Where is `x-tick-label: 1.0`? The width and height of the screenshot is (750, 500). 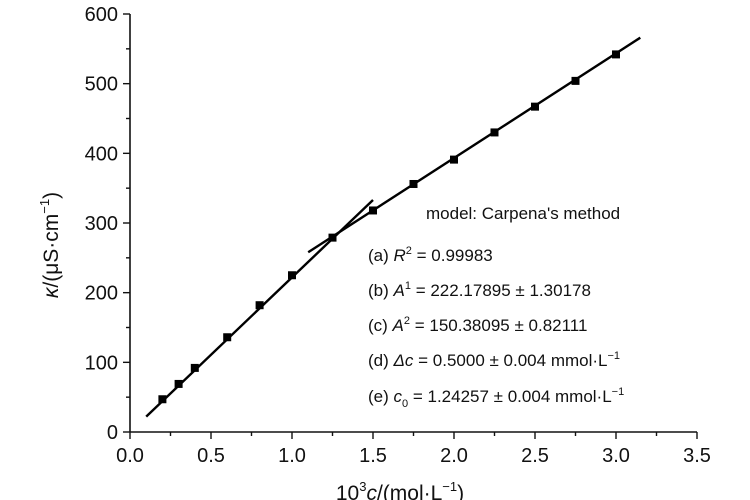
x-tick-label: 1.0 is located at coordinates (292, 456).